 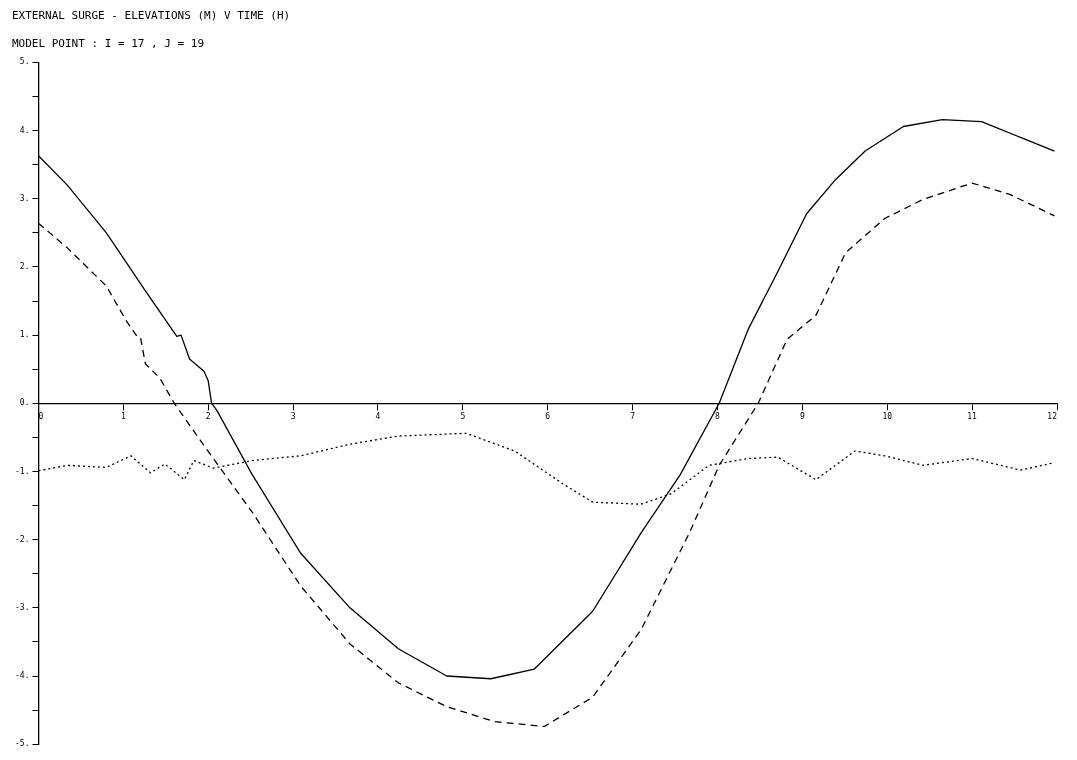 What do you see at coordinates (24, 62) in the screenshot?
I see `y-tick-label: 5.` at bounding box center [24, 62].